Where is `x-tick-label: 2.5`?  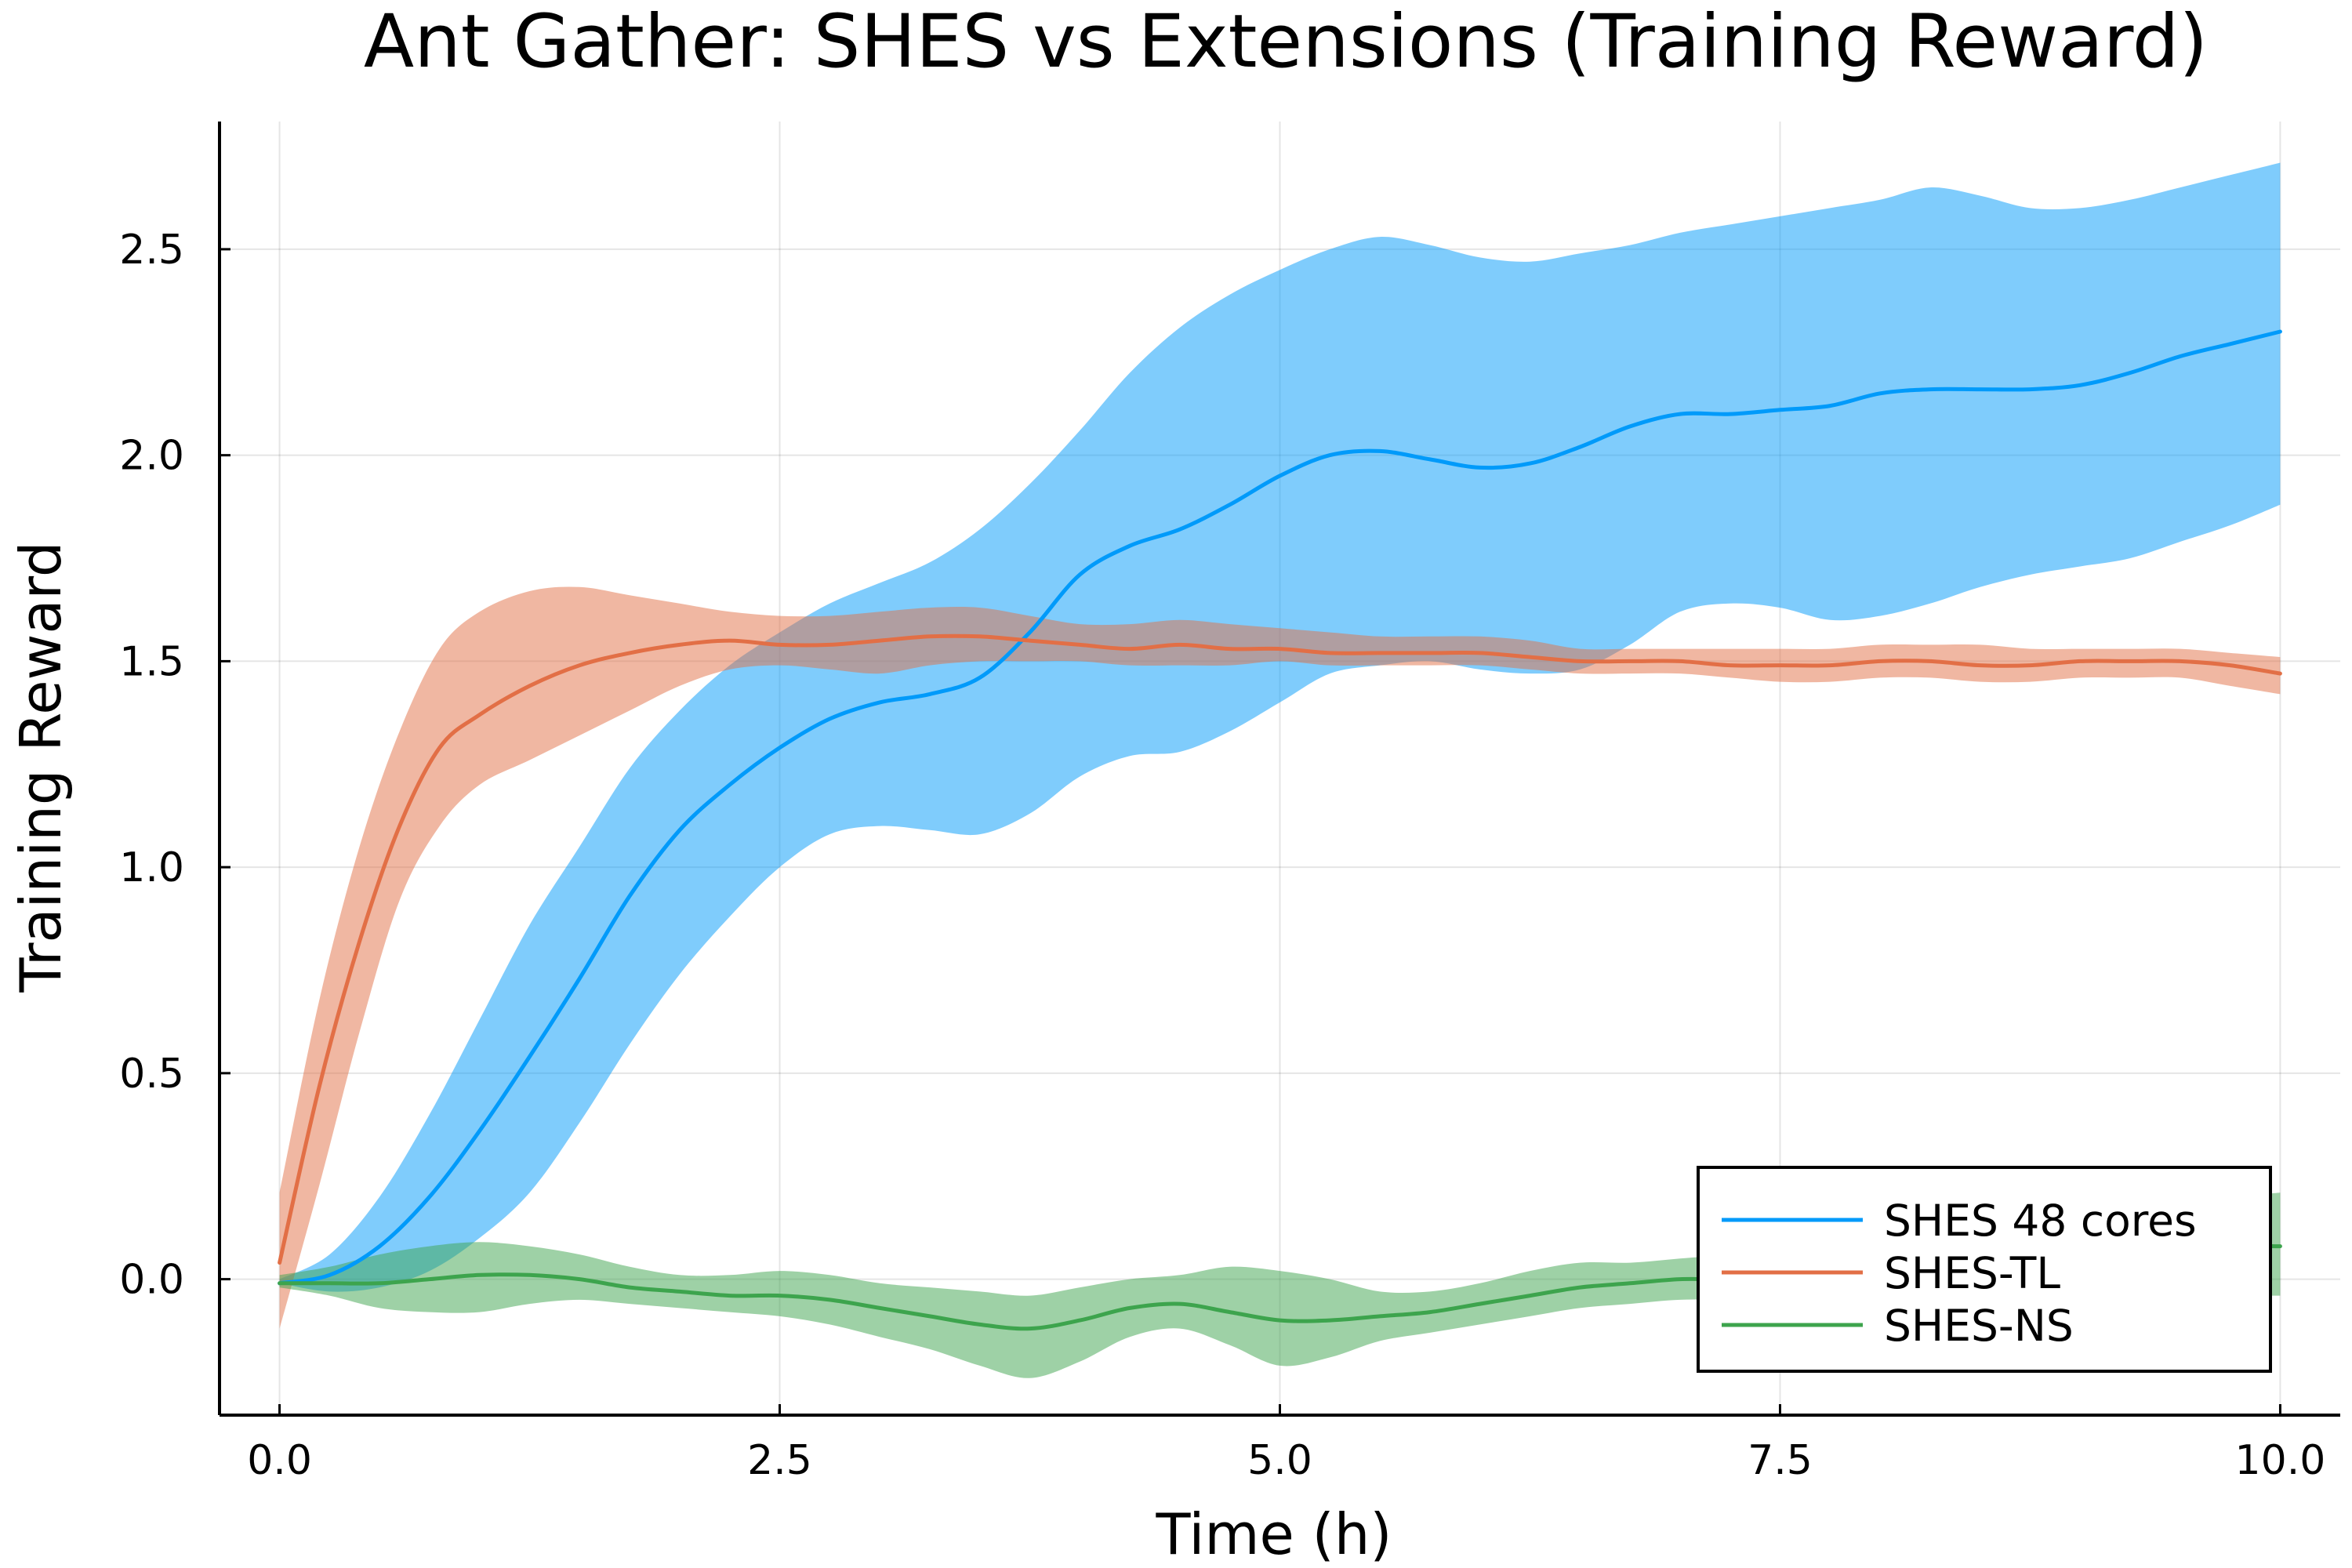 x-tick-label: 2.5 is located at coordinates (779, 1460).